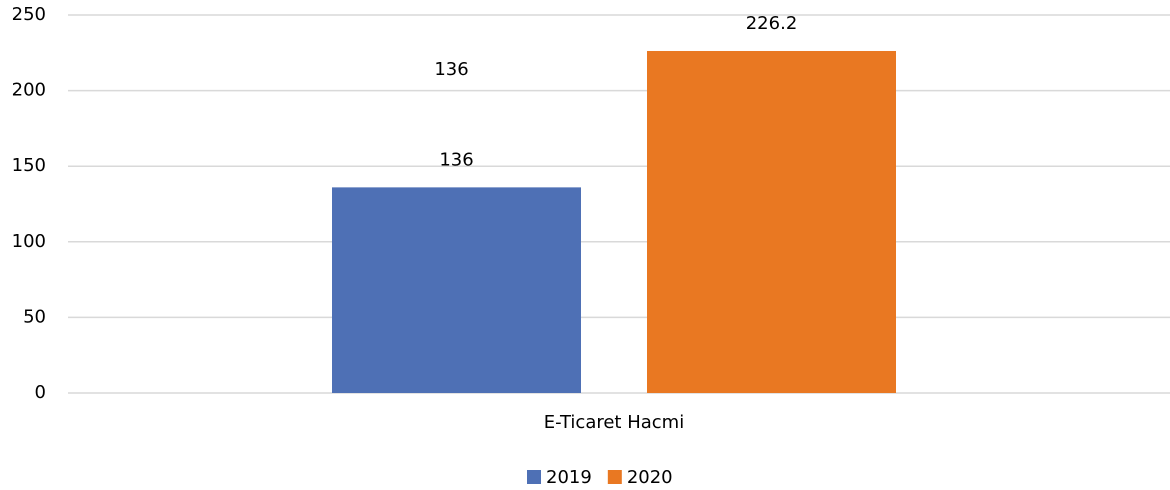 Image resolution: width=1170 pixels, height=490 pixels. Describe the element at coordinates (451, 69) in the screenshot. I see `annotation: 136` at that location.